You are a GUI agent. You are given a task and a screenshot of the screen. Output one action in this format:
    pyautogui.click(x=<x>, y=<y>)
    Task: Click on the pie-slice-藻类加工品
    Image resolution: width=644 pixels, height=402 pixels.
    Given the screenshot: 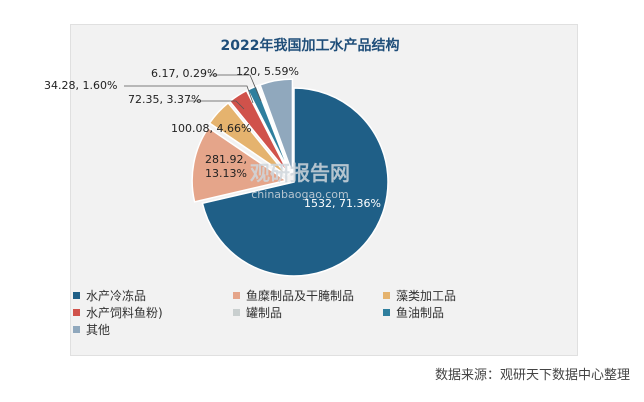 What is the action you would take?
    pyautogui.click(x=248, y=139)
    